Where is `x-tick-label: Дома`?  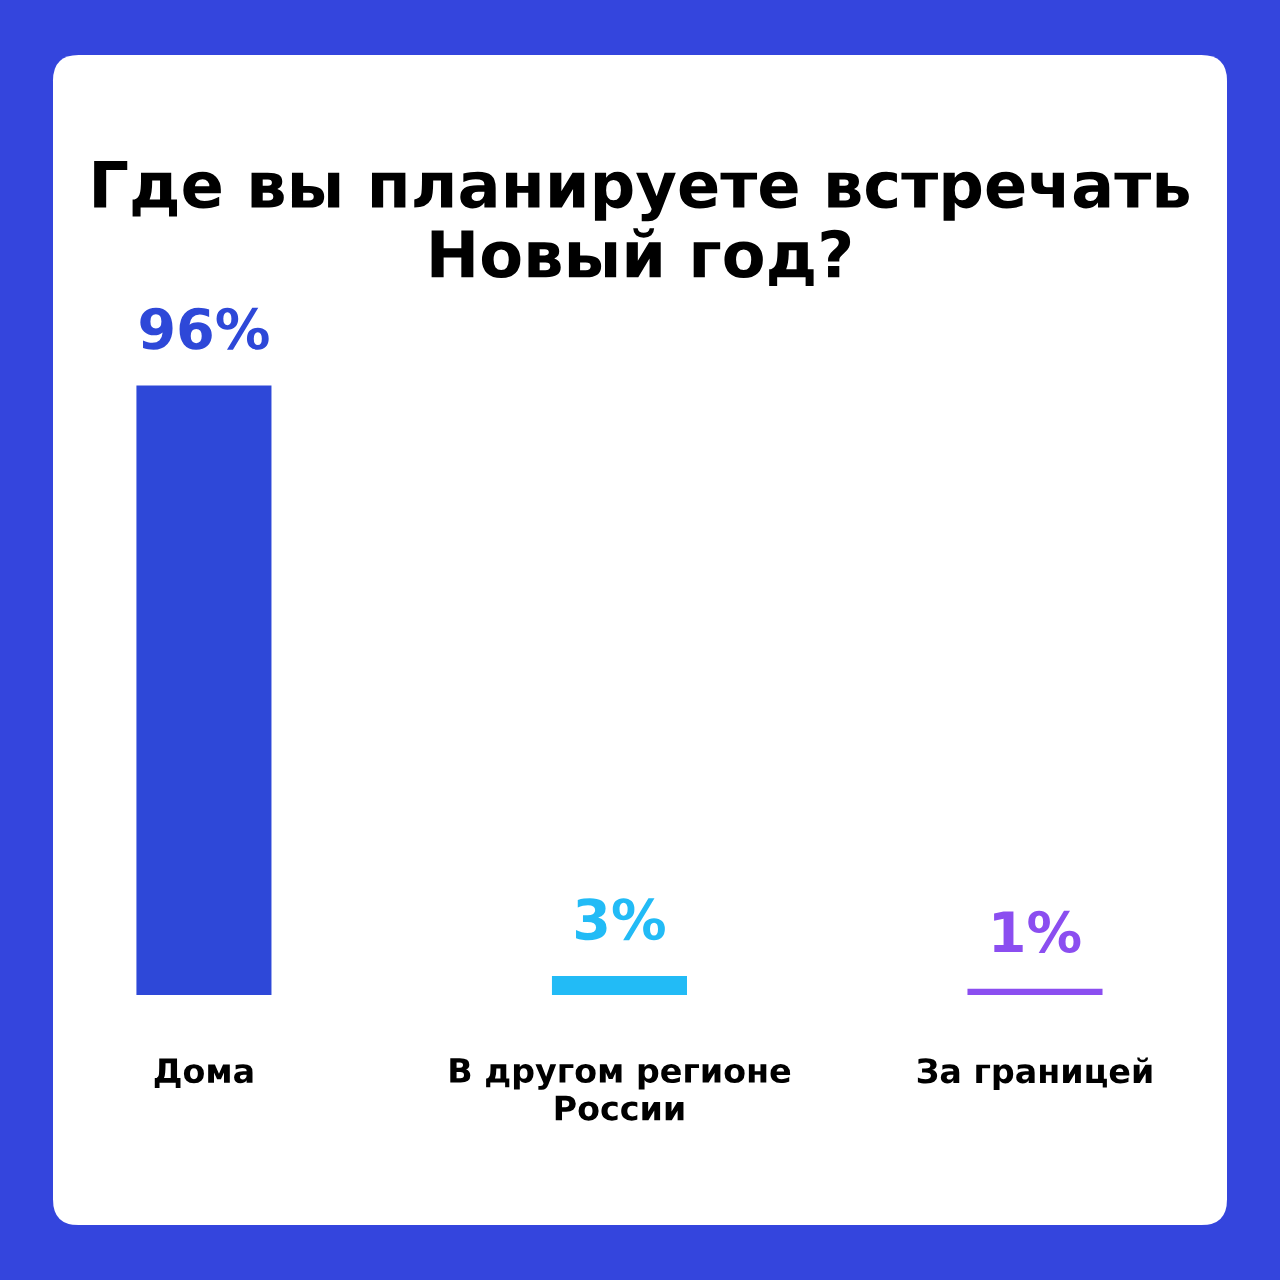 x-tick-label: Дома is located at coordinates (203, 1073).